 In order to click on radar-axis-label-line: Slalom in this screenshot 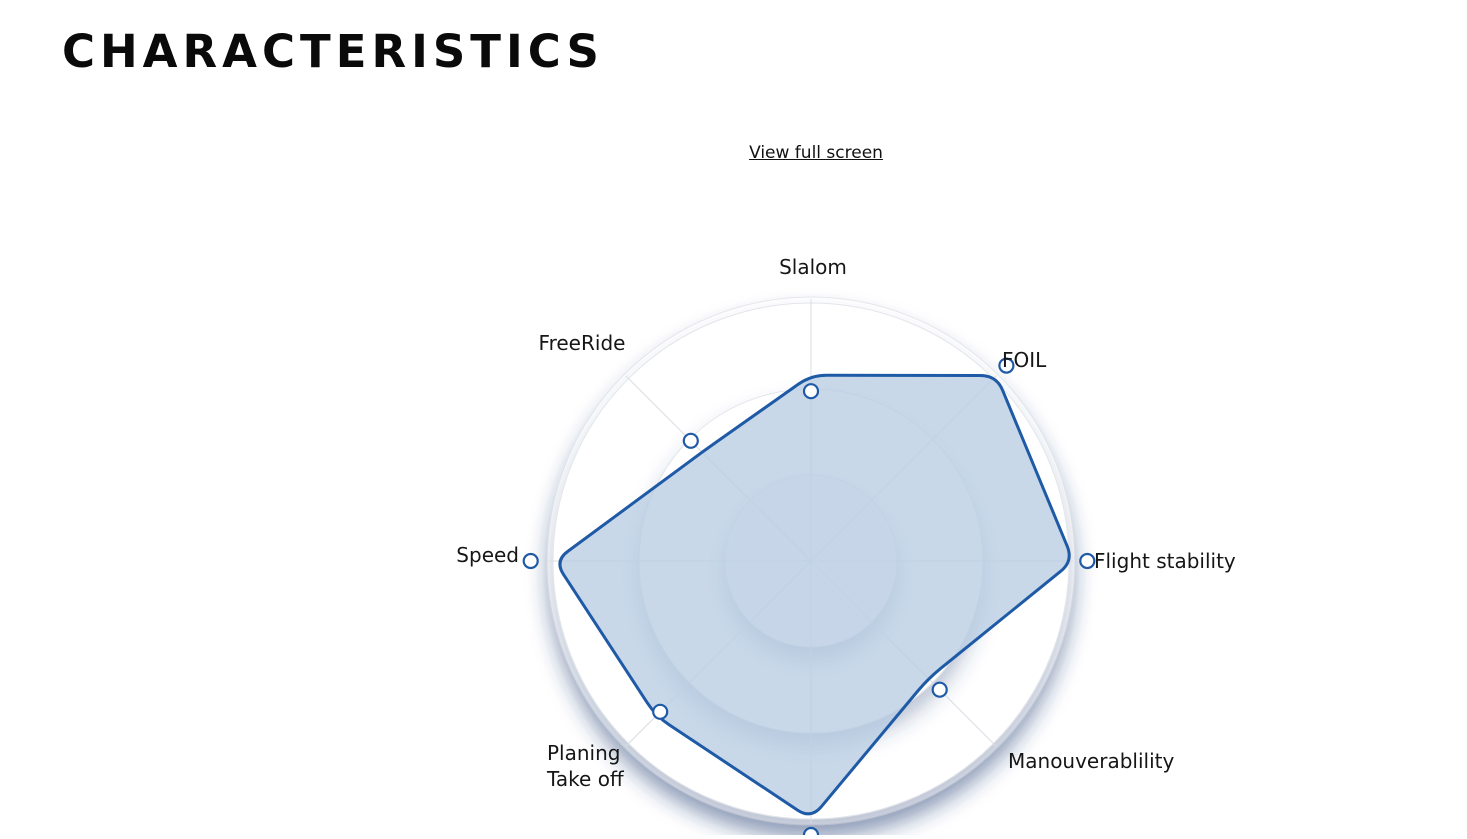, I will do `click(813, 267)`.